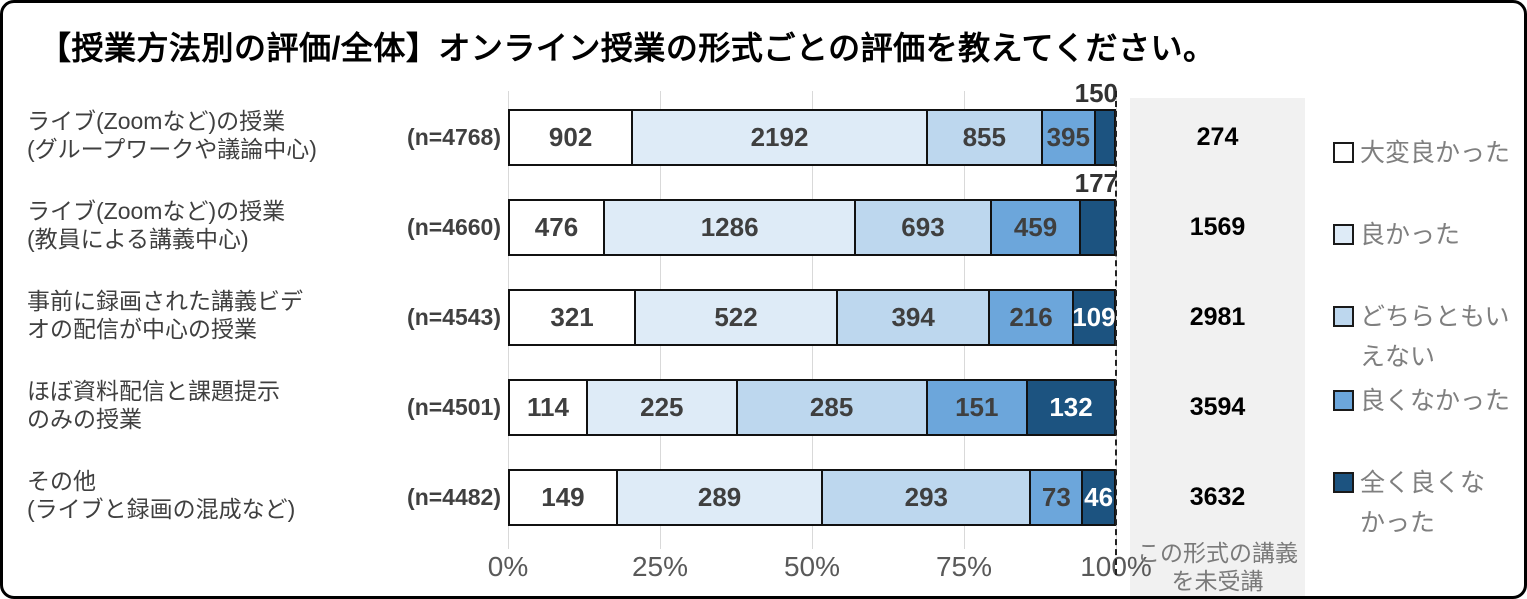  I want to click on category-label: 事前に録画された講義ビデ オの配信が中心の授業, so click(199, 315).